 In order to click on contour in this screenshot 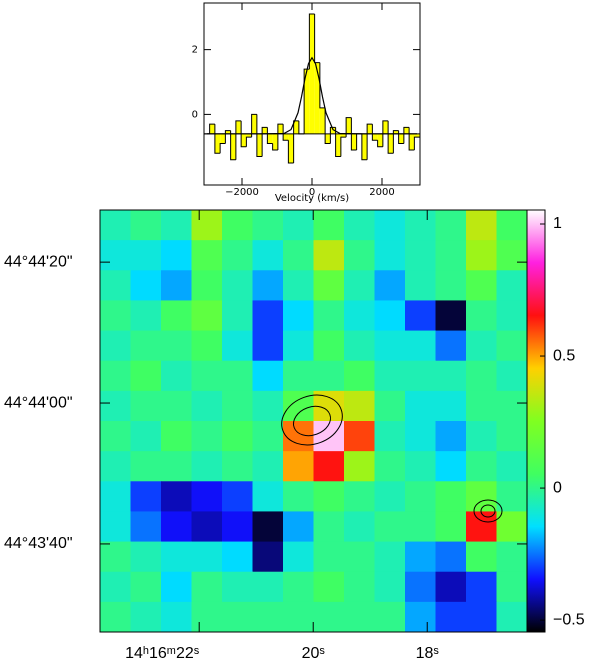, I will do `click(488, 511)`.